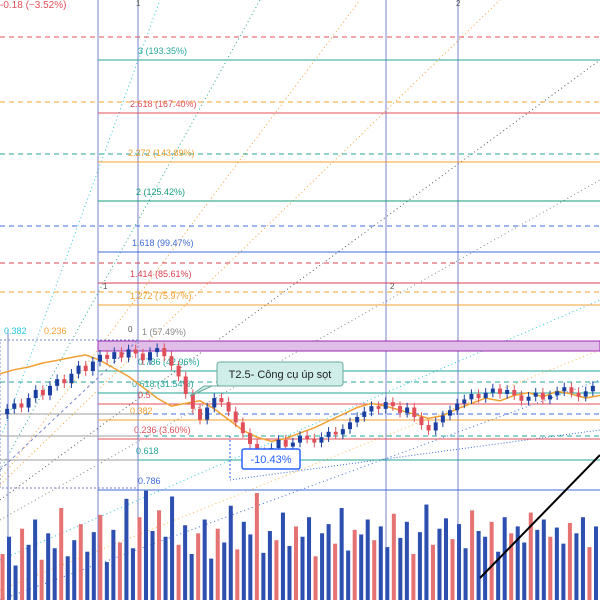  What do you see at coordinates (265, 458) in the screenshot?
I see `percent-change-badge: -10.43%` at bounding box center [265, 458].